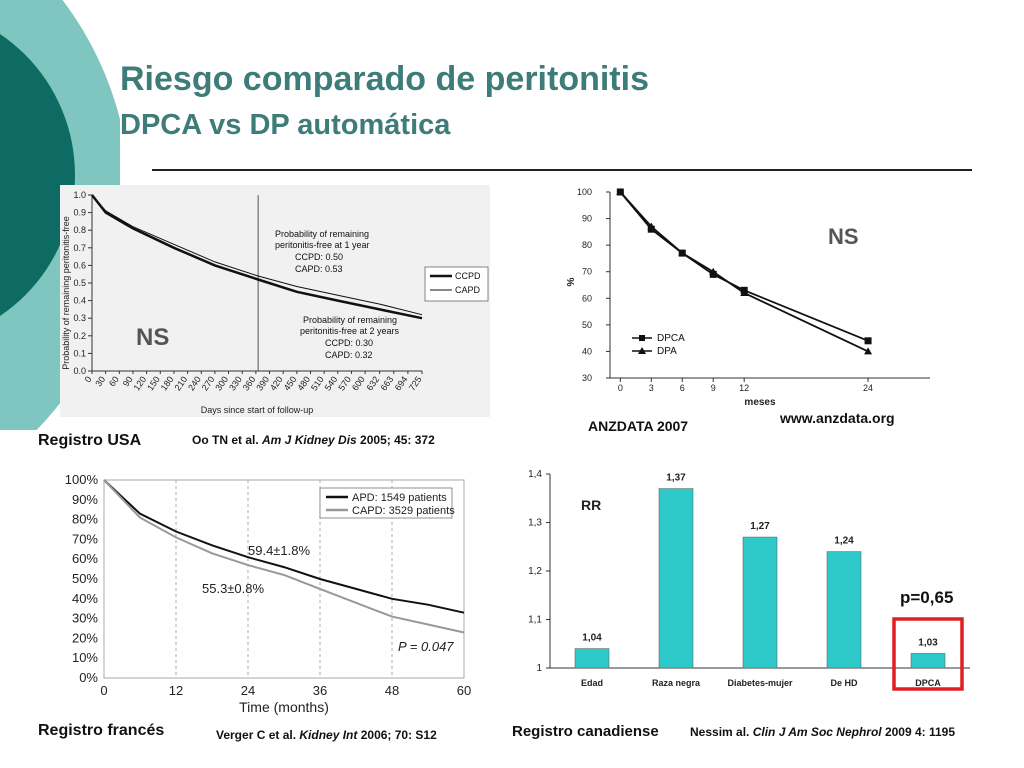  Describe the element at coordinates (326, 735) in the screenshot. I see `french-citation: Verger C et al. Kidney Int 2006; 70: S12` at that location.